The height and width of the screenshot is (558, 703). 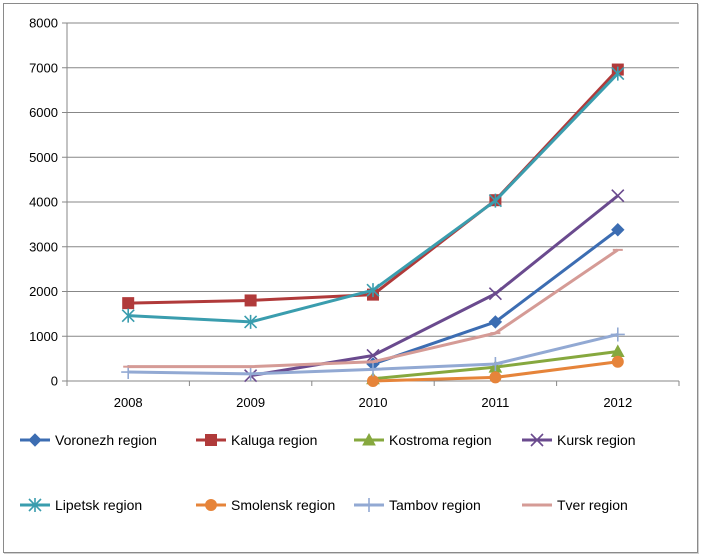 I want to click on legend-label: Kaluga region, so click(x=274, y=440).